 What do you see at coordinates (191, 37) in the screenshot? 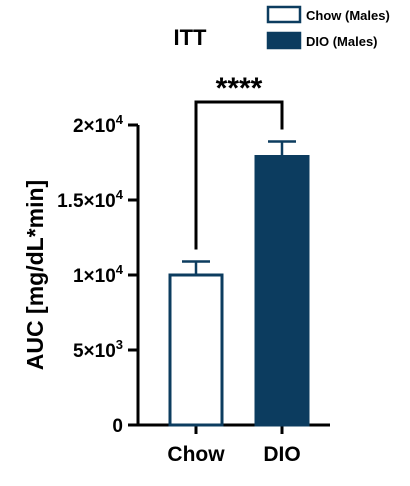
I see `chart-title: ITT` at bounding box center [191, 37].